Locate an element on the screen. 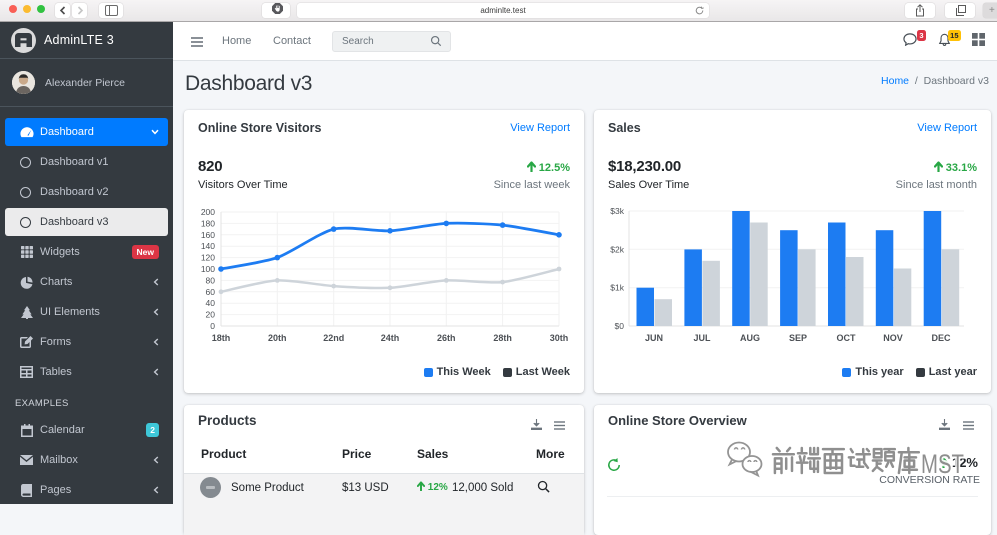  svg-text: NOV is located at coordinates (893, 338).